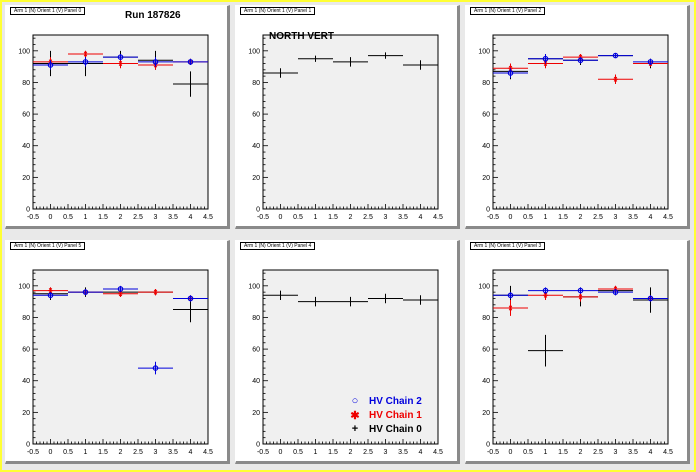  I want to click on north-vert-label: NORTH VERT, so click(301, 36).